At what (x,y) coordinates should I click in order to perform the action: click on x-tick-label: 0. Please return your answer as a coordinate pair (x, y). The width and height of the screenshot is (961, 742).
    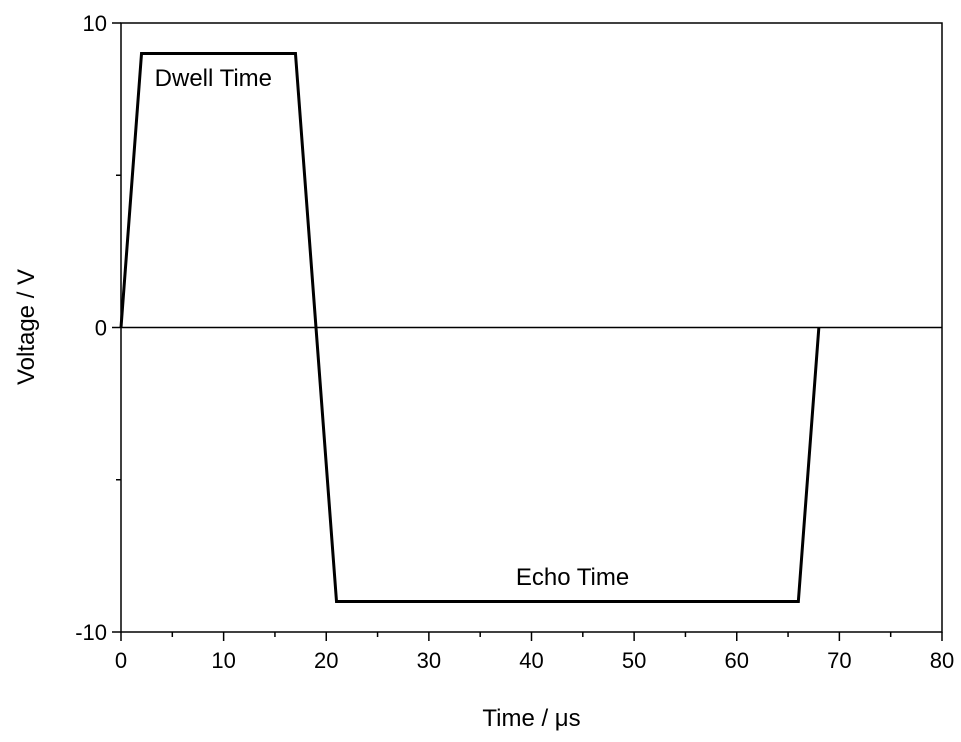
    Looking at the image, I should click on (121, 660).